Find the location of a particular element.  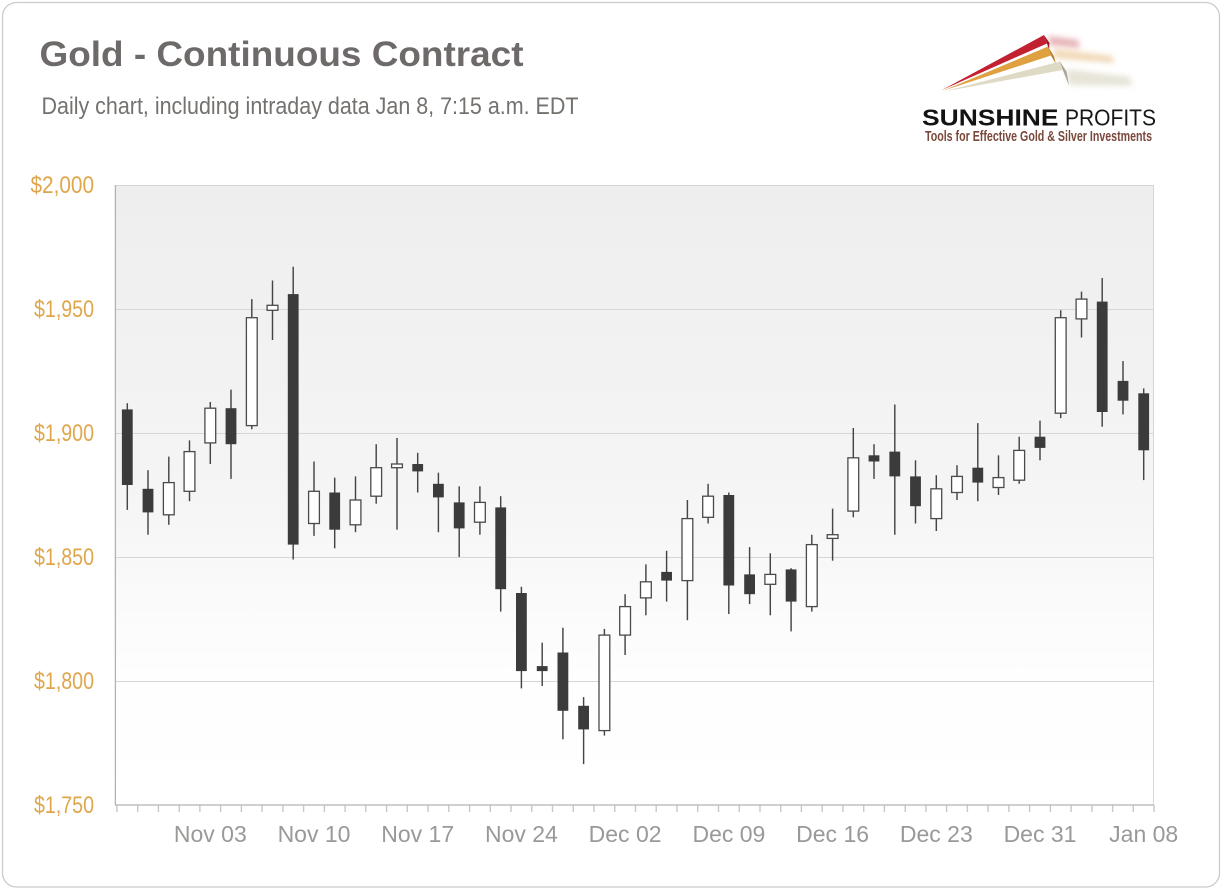

svg-text: Nov 03 is located at coordinates (210, 834).